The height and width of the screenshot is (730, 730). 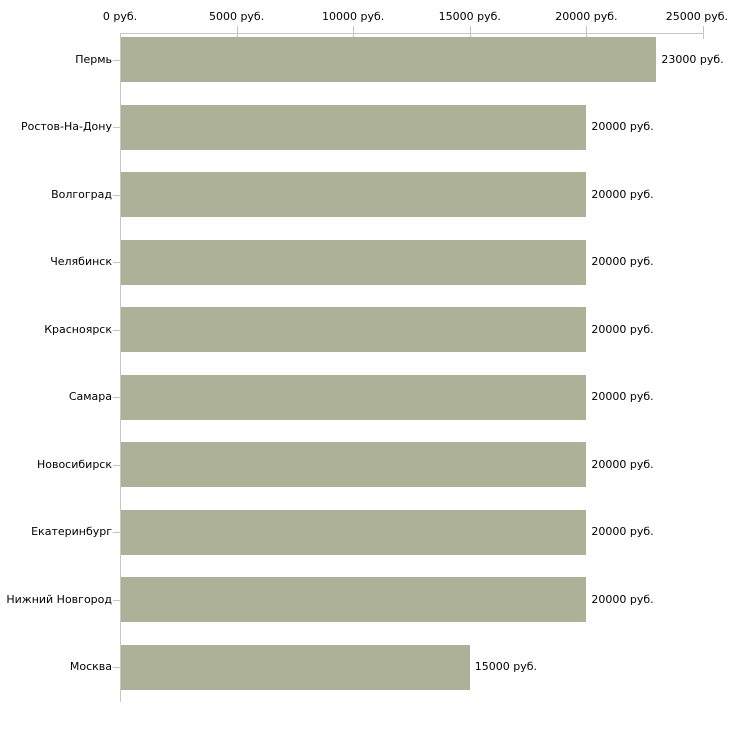 What do you see at coordinates (71, 531) in the screenshot?
I see `bar-category-label: Екатеринбург` at bounding box center [71, 531].